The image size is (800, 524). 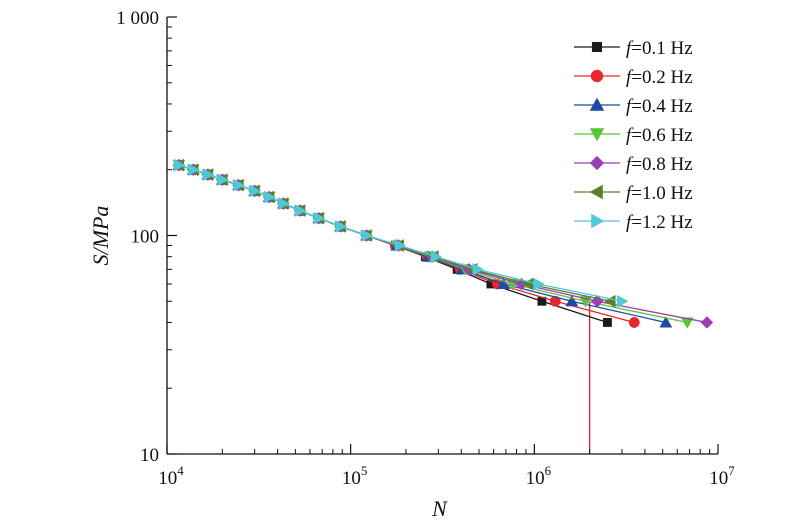 I want to click on legend-item-2: f=0.4 Hz, so click(x=633, y=106).